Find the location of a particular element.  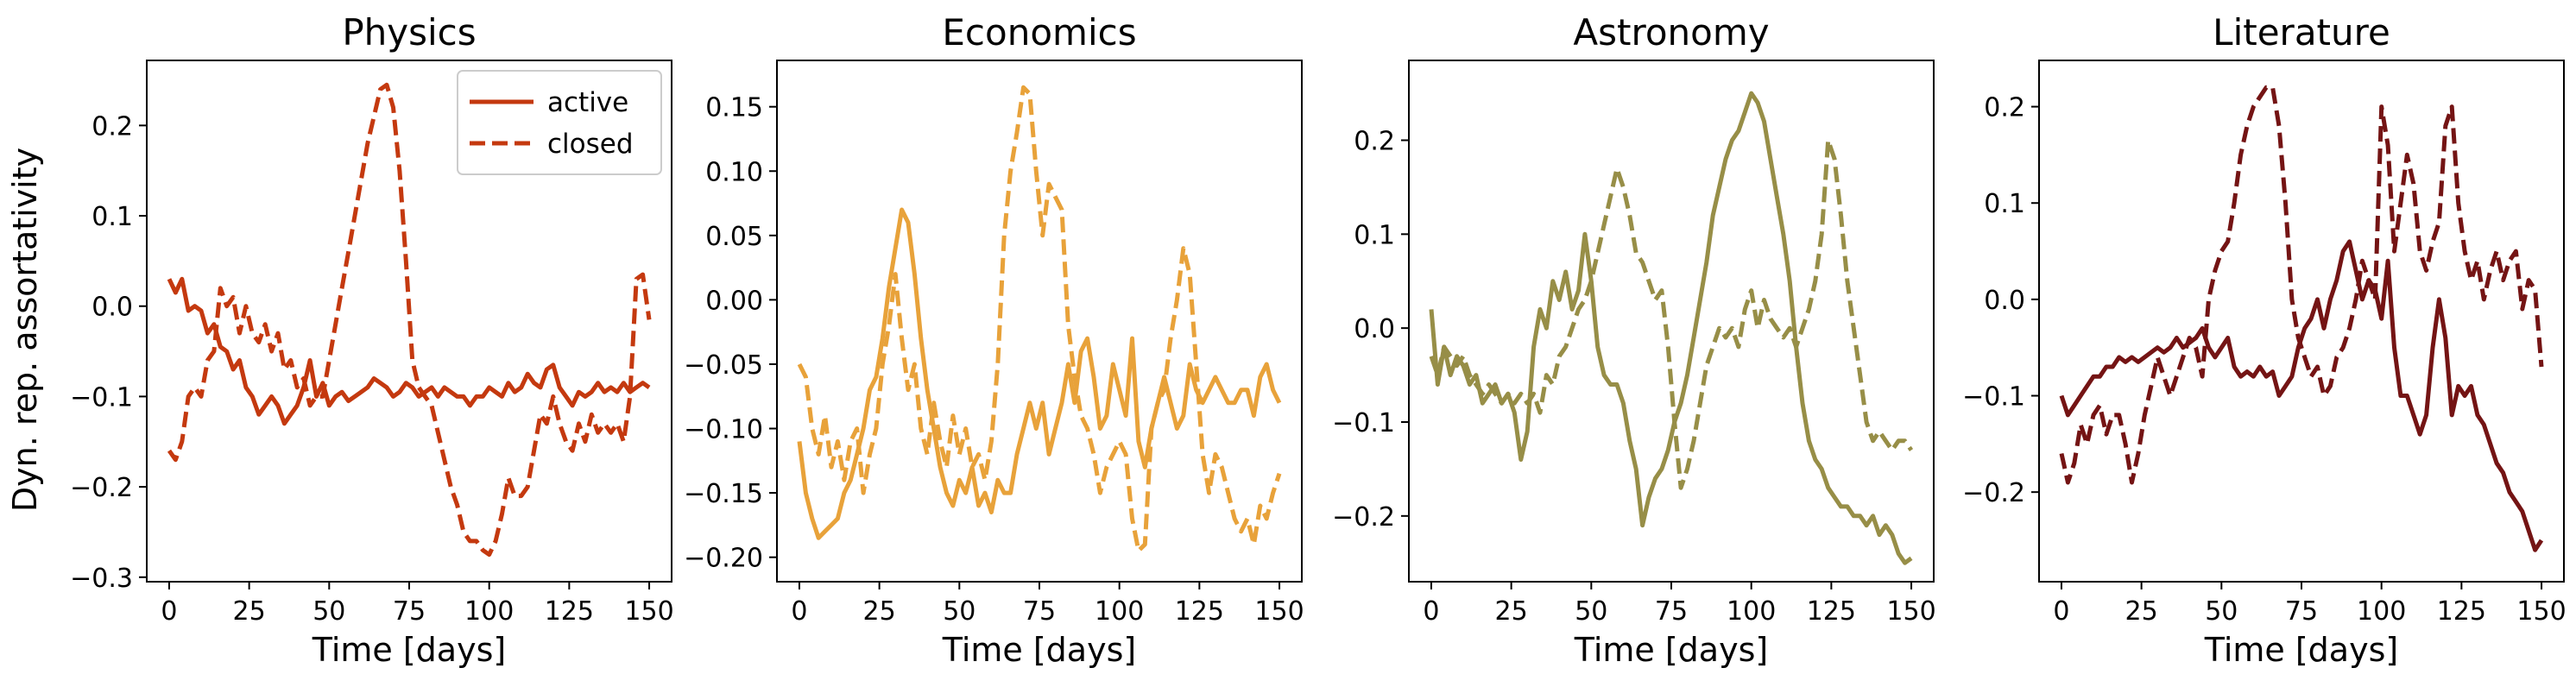

y-tick-label: −0.05 is located at coordinates (723, 365).